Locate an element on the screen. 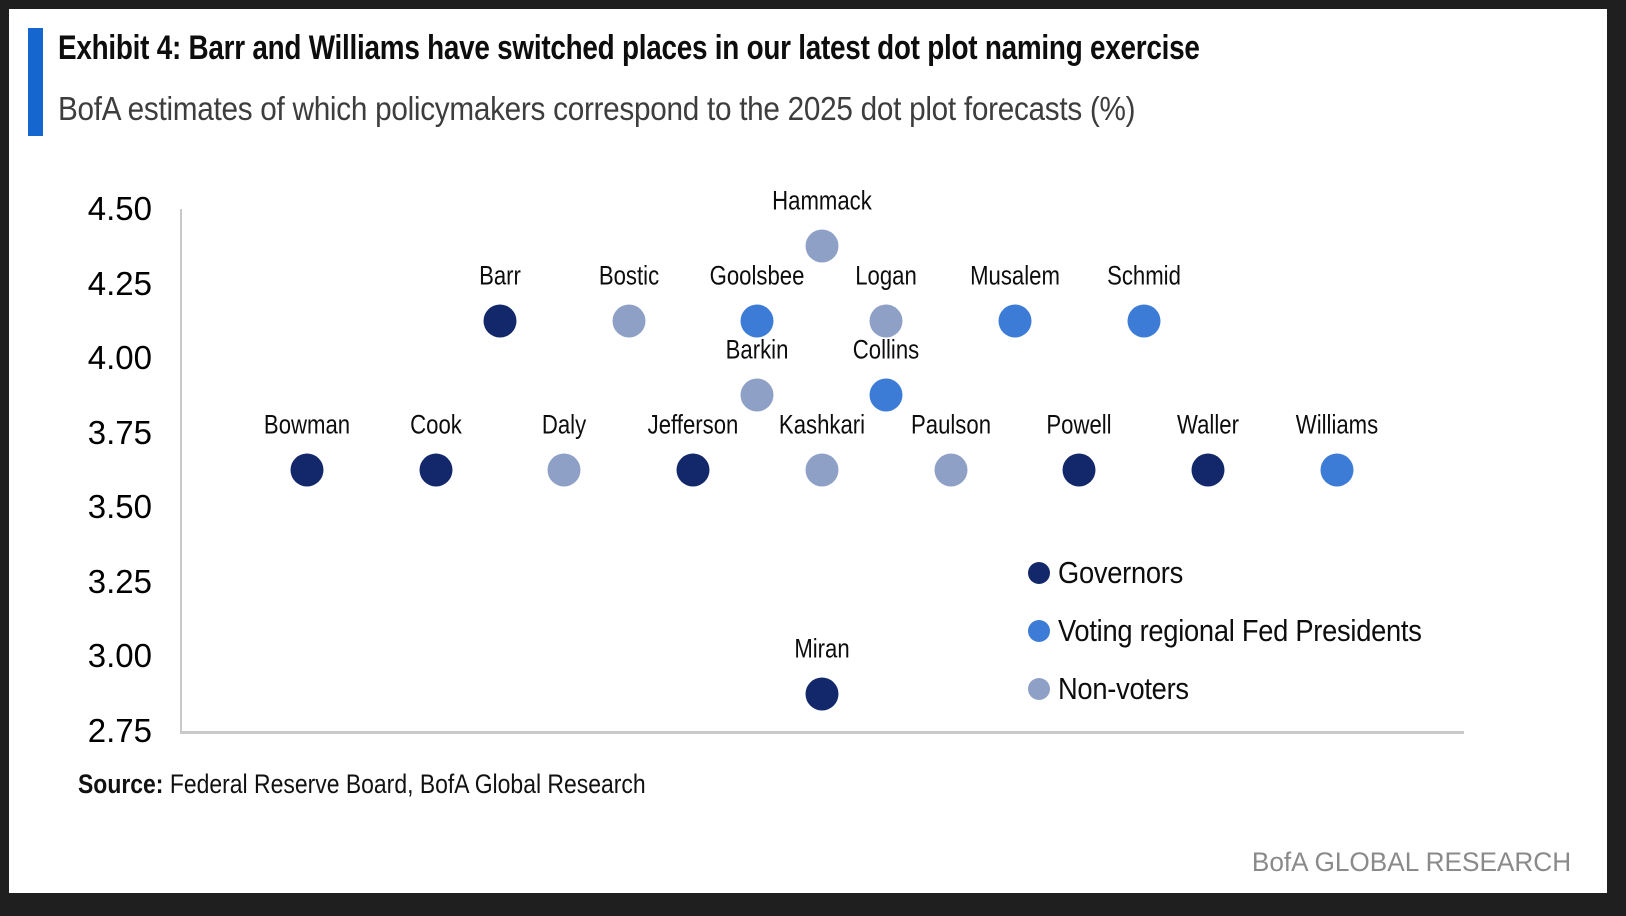  y-tick-label: 3.25 is located at coordinates (119, 581).